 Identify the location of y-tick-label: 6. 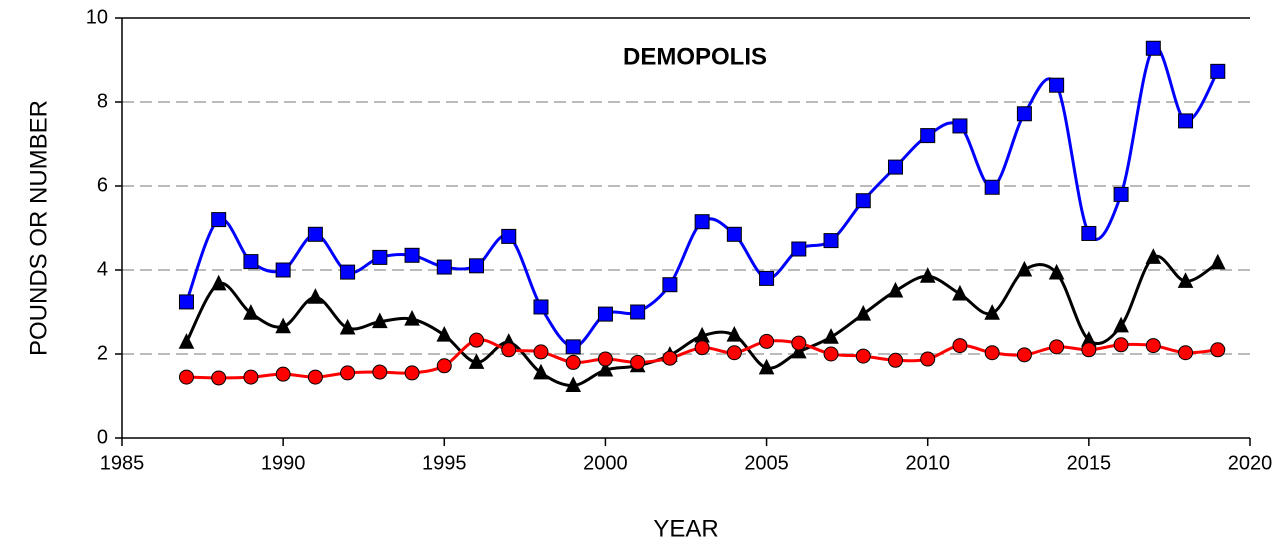
(102, 185).